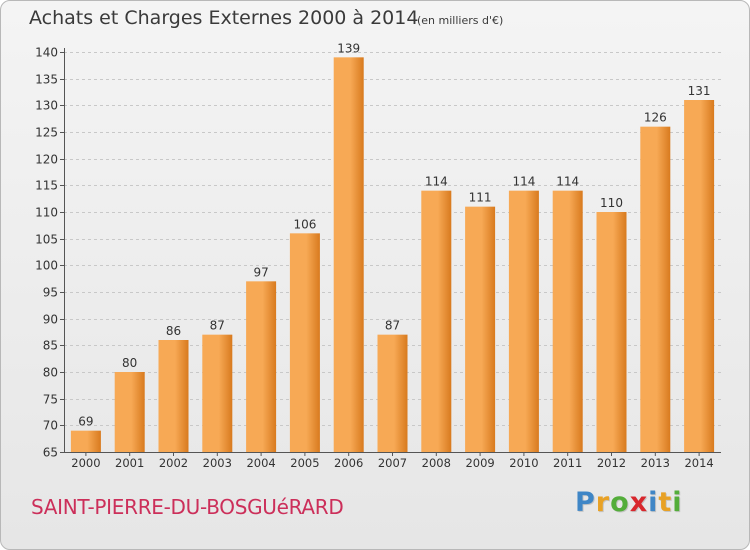  What do you see at coordinates (480, 198) in the screenshot?
I see `data-label: 111` at bounding box center [480, 198].